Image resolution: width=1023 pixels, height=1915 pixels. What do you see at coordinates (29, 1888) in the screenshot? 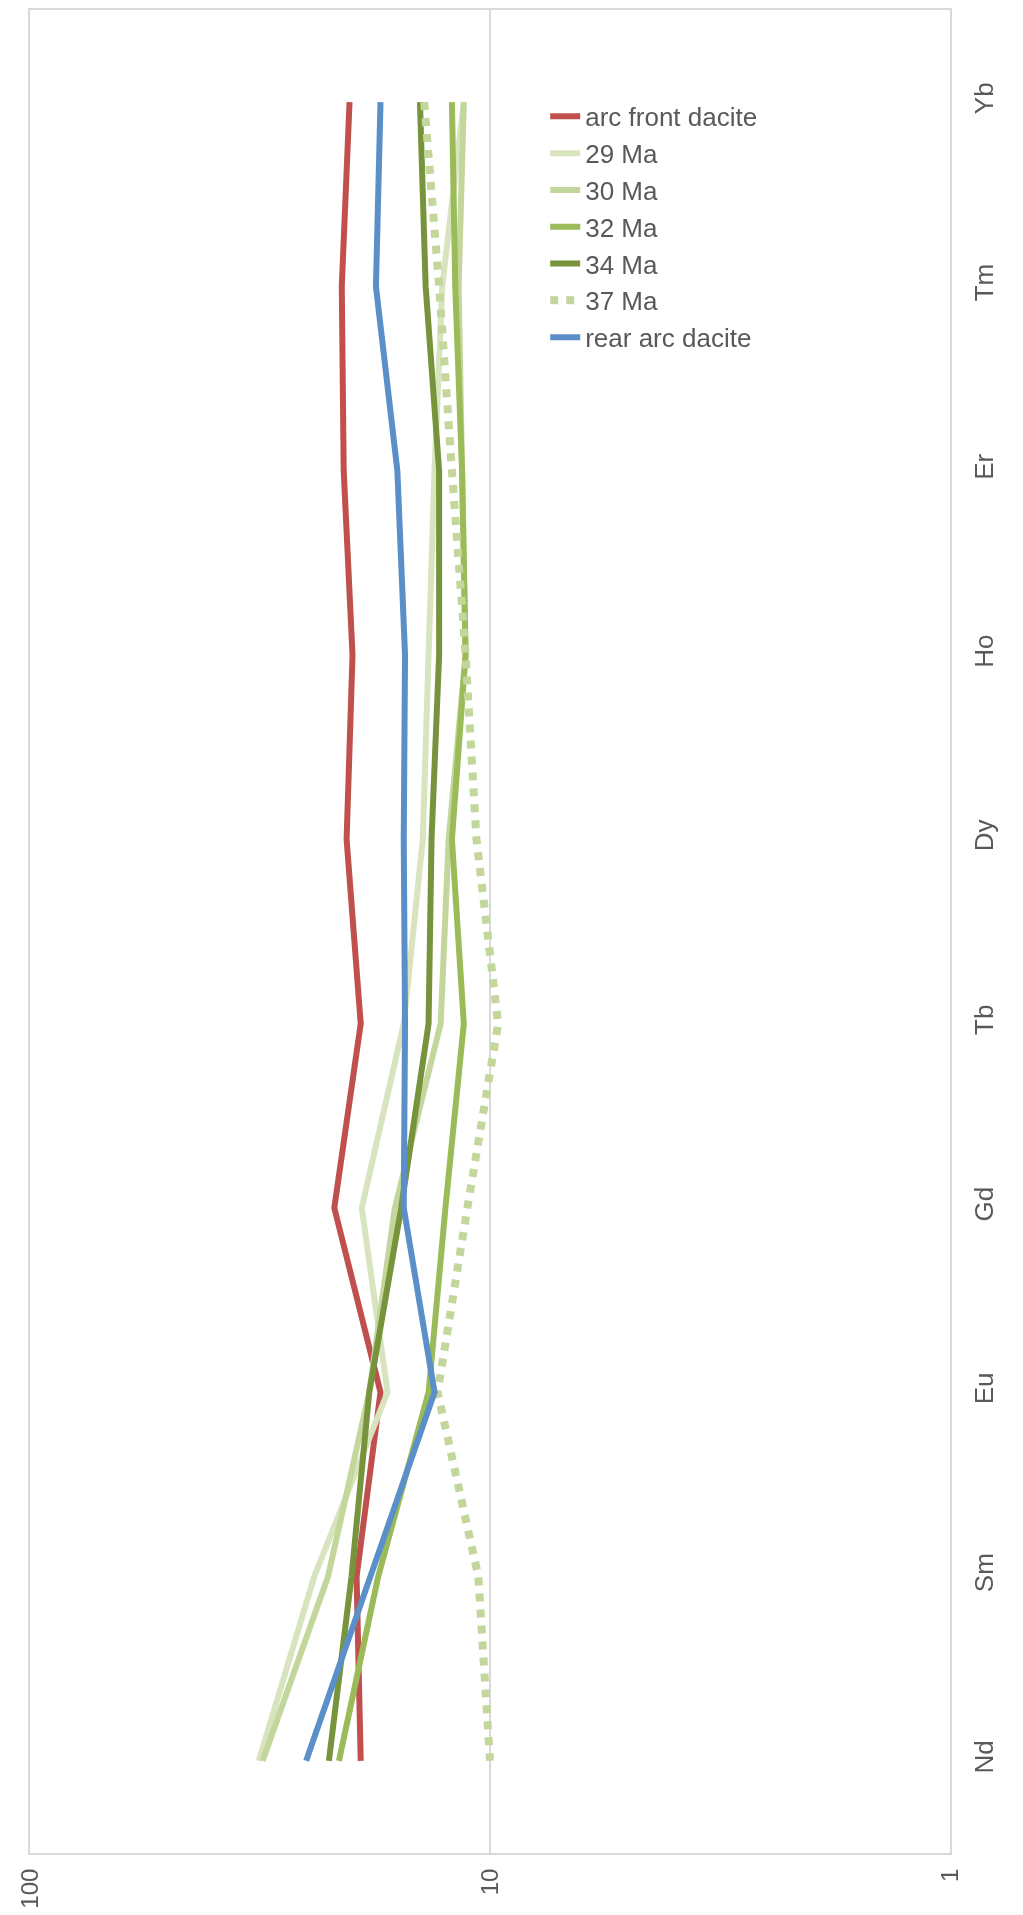
I see `x-tick-label: 100` at bounding box center [29, 1888].